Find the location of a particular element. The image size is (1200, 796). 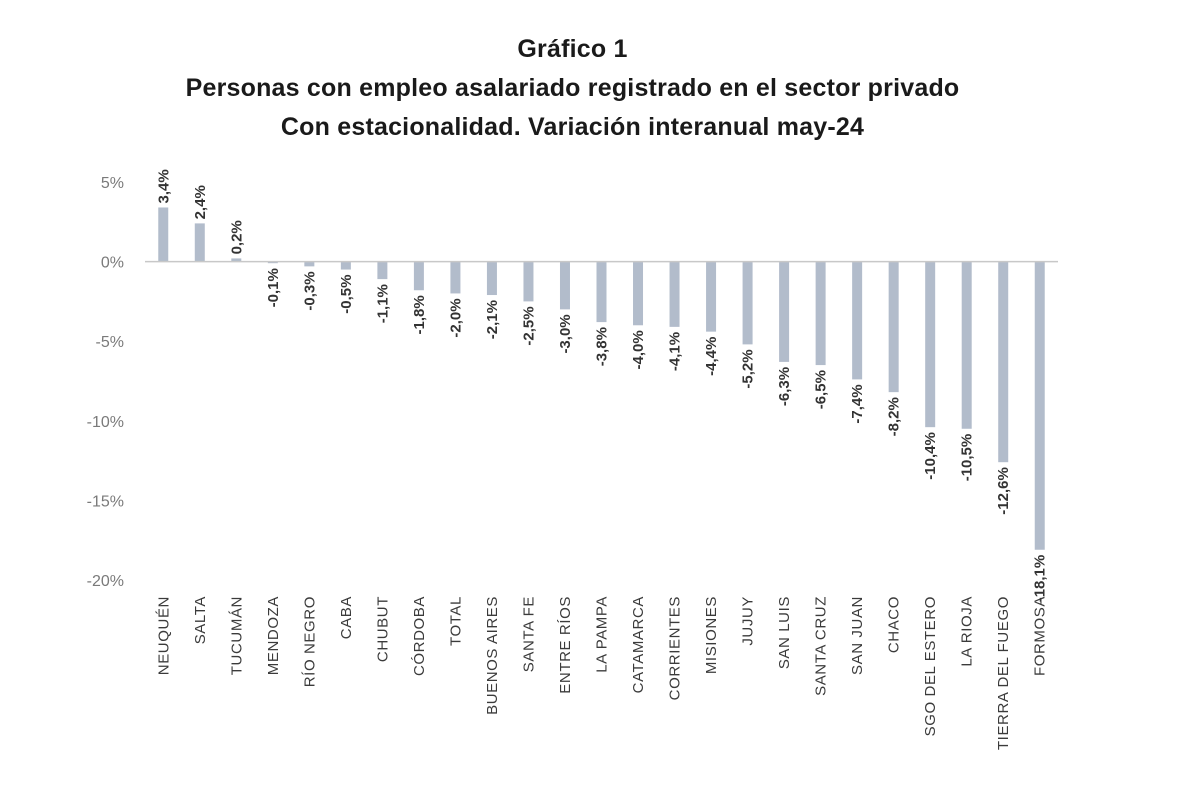

y-tick-label: -5% is located at coordinates (110, 342).